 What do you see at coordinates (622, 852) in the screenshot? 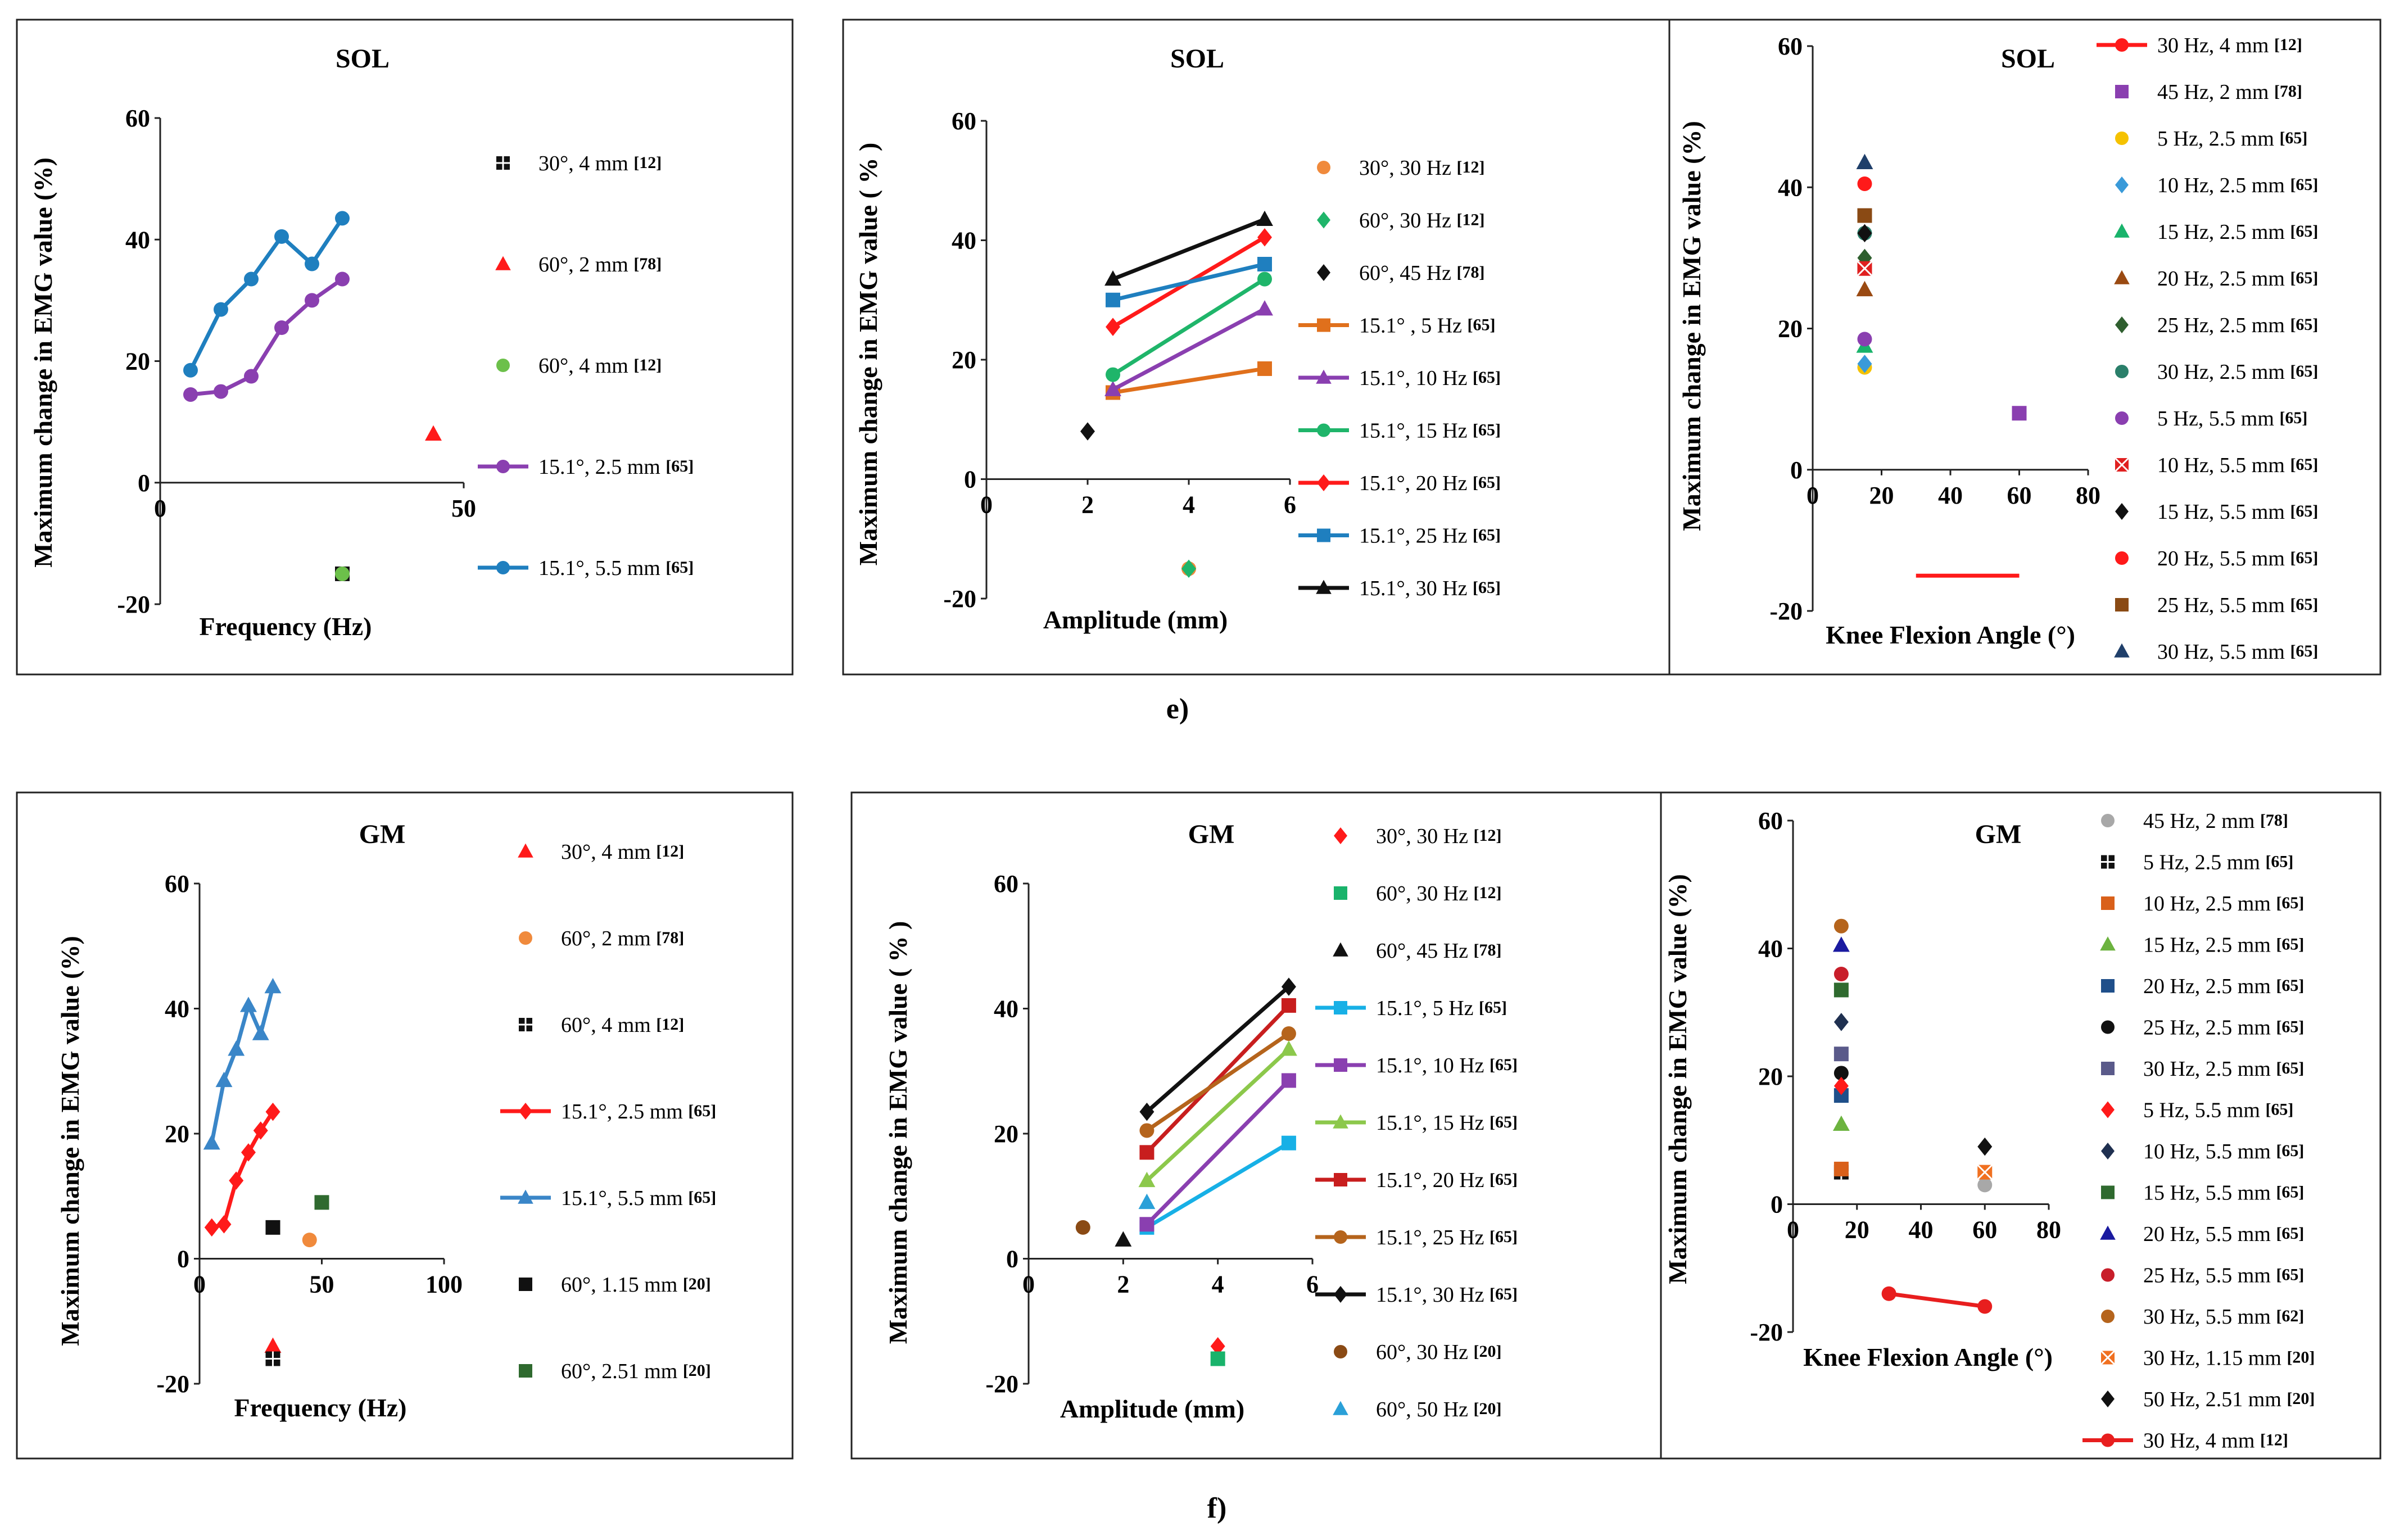
I see `legend-label: 30°, 4 mm [12]` at bounding box center [622, 852].